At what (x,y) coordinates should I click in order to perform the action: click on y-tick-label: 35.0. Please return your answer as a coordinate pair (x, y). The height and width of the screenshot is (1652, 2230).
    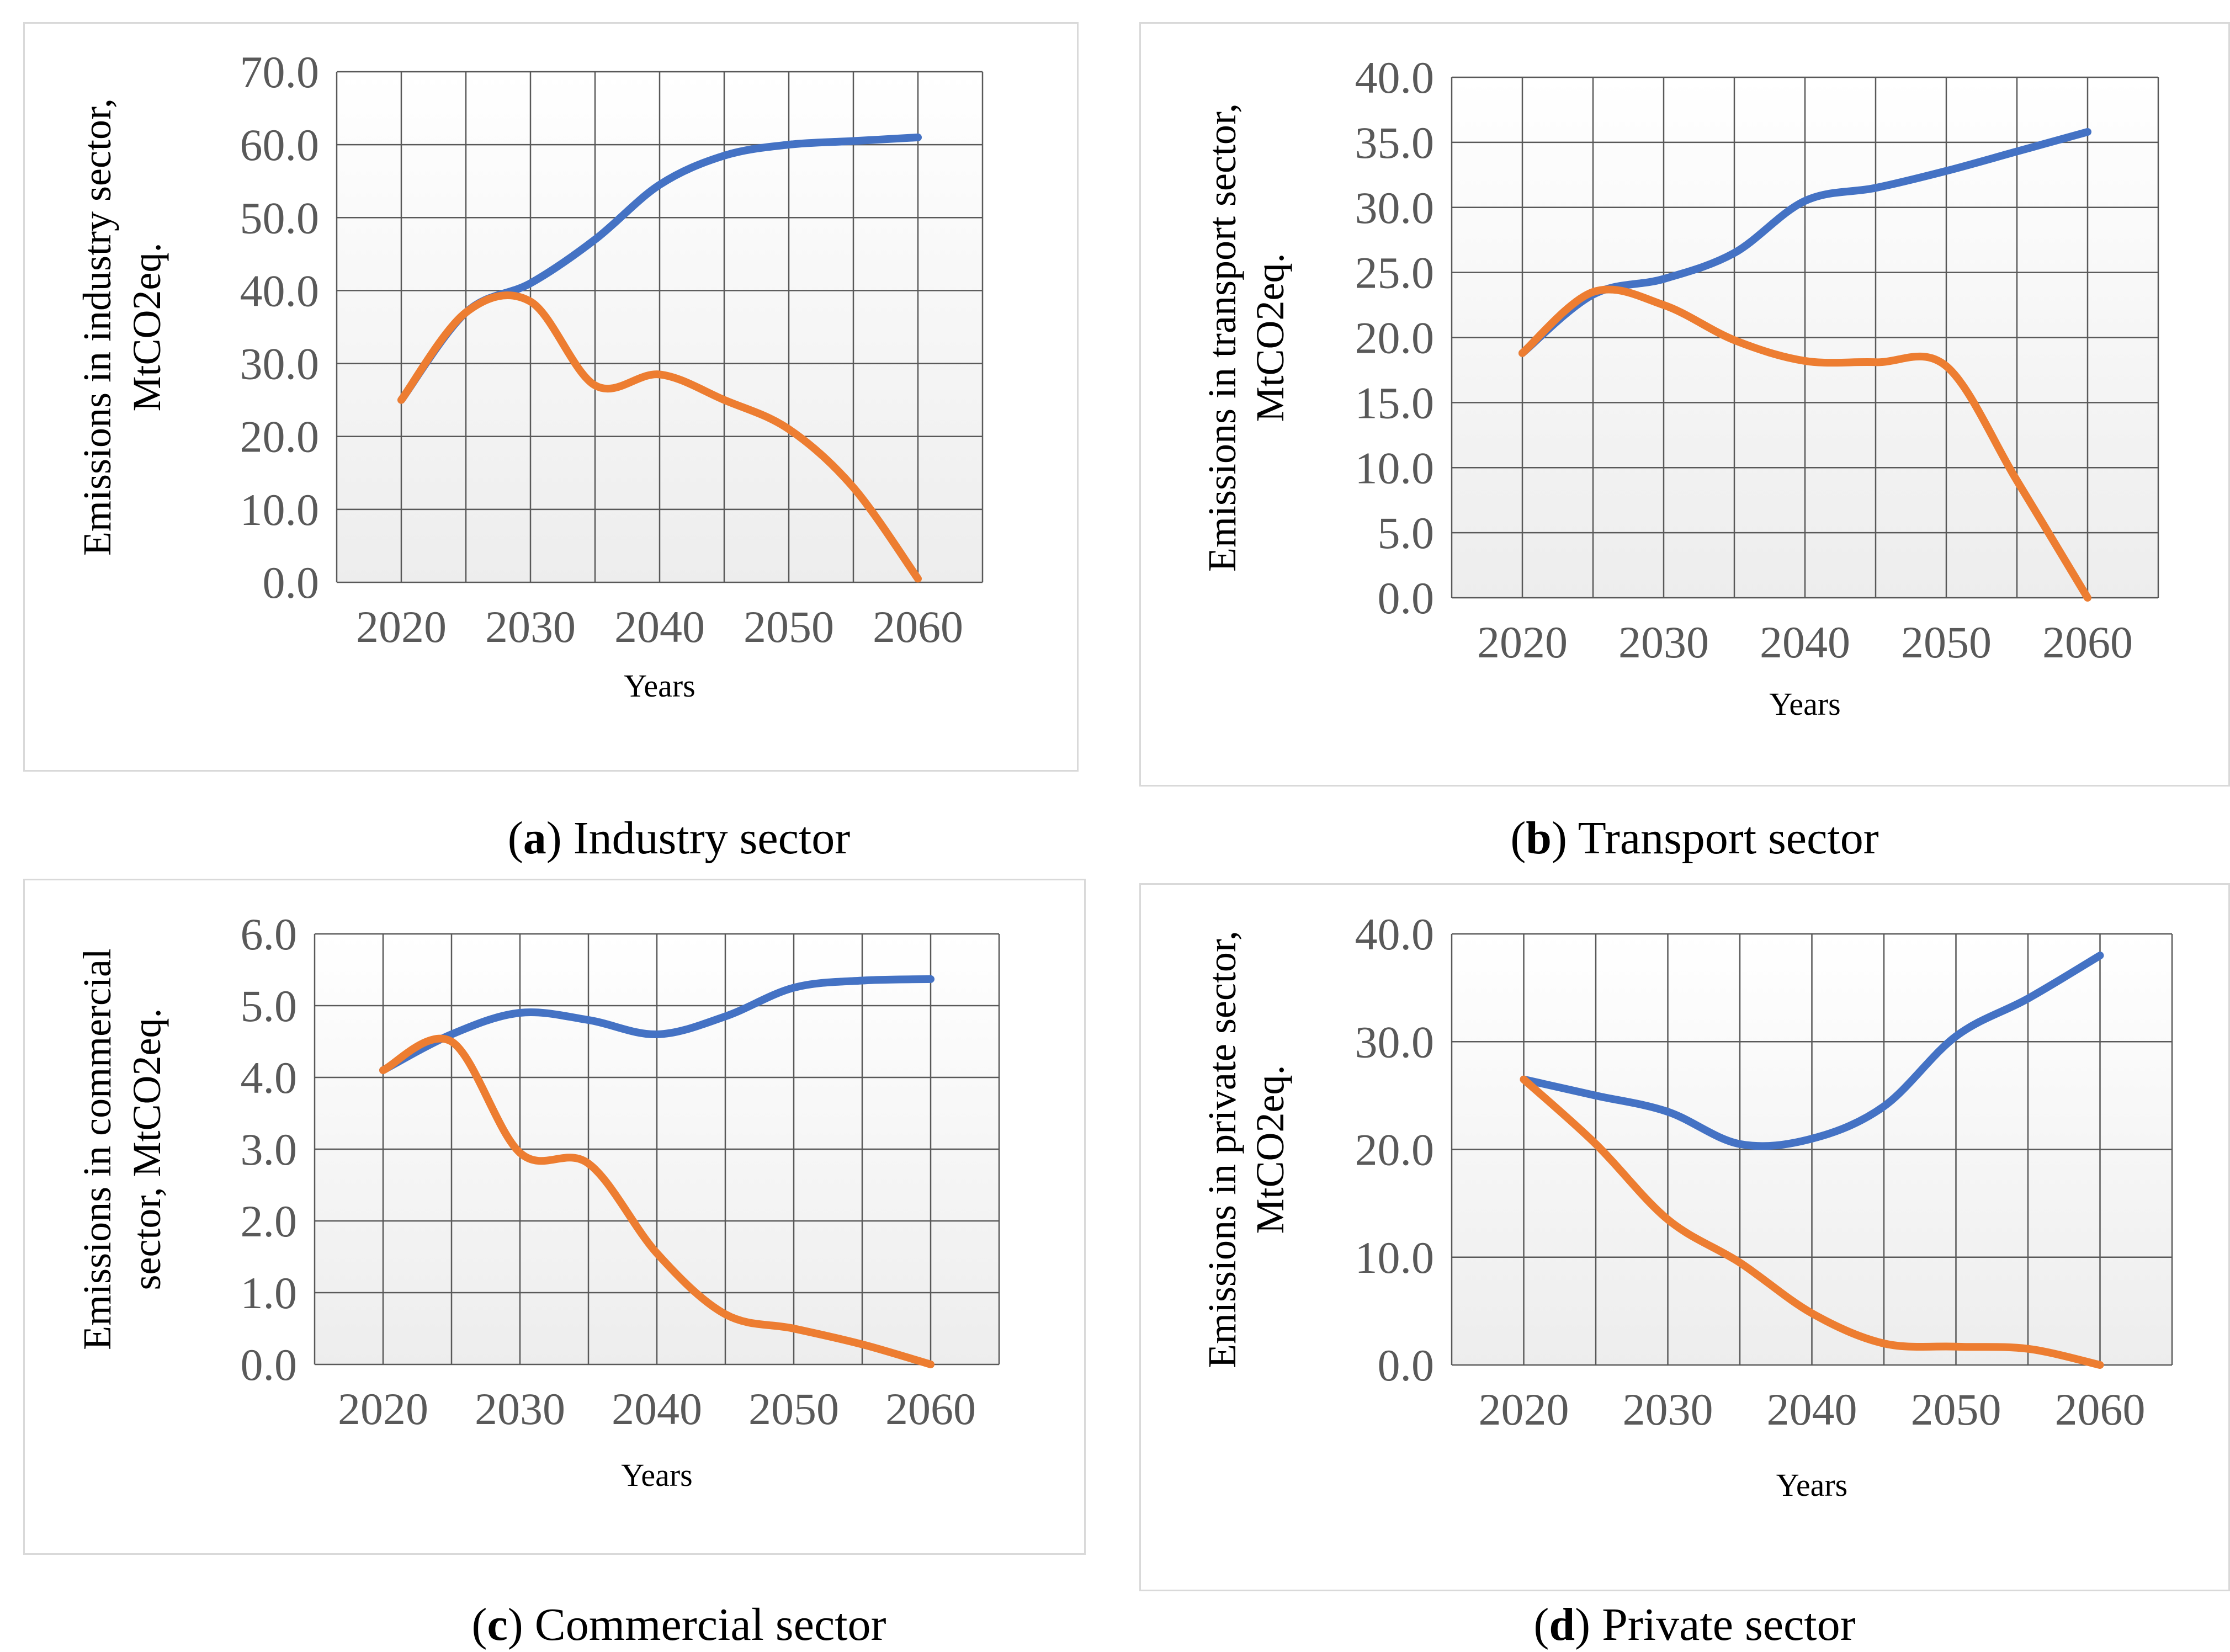
    Looking at the image, I should click on (1395, 143).